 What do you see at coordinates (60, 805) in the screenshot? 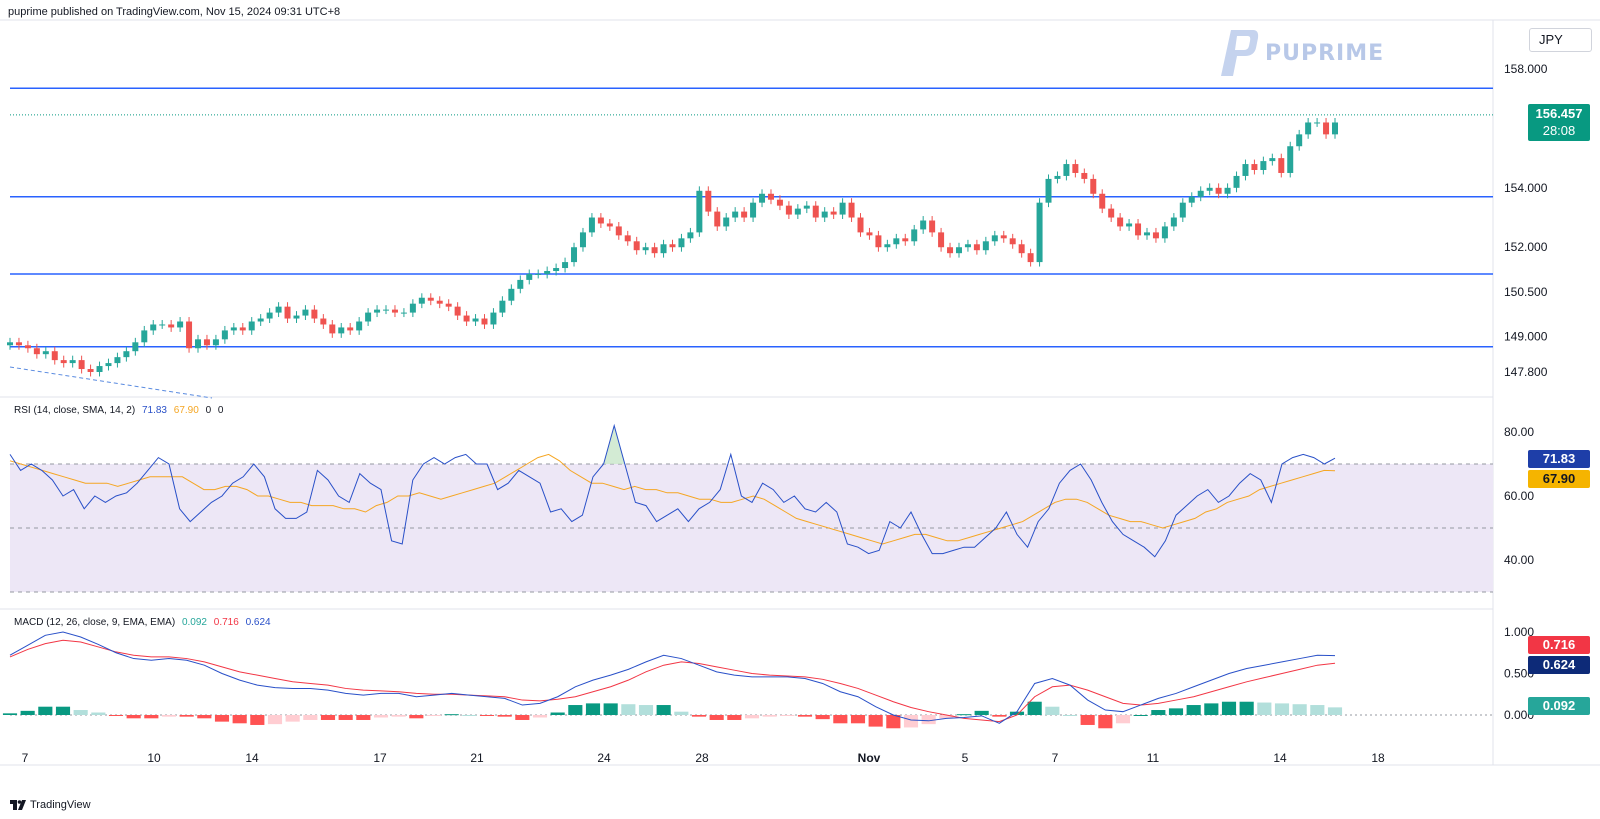
I see `tradingview-brand: TradingView` at bounding box center [60, 805].